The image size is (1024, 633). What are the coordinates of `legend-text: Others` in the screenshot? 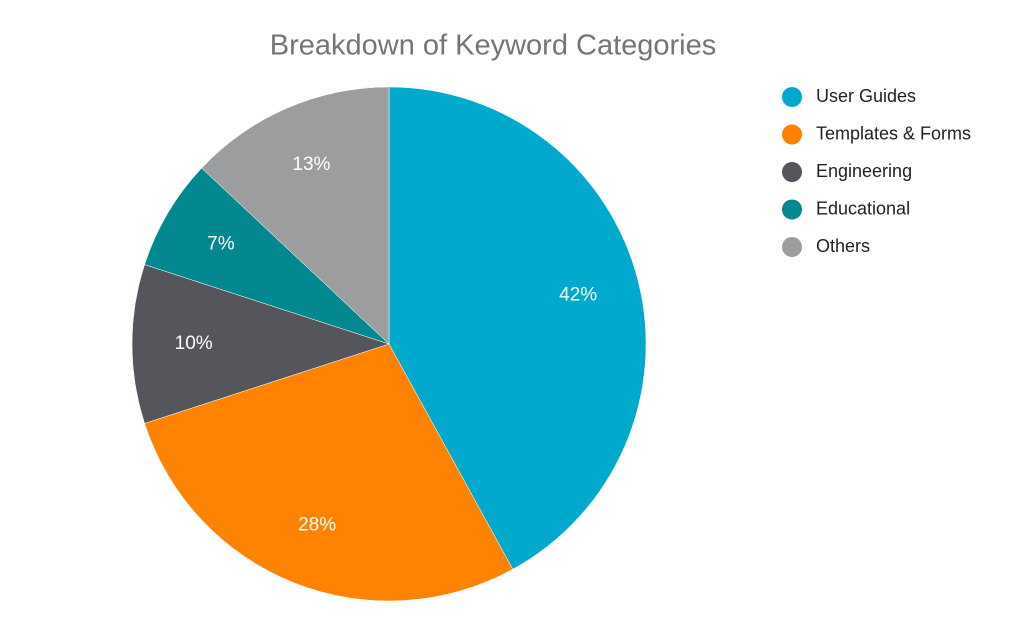 It's located at (843, 246).